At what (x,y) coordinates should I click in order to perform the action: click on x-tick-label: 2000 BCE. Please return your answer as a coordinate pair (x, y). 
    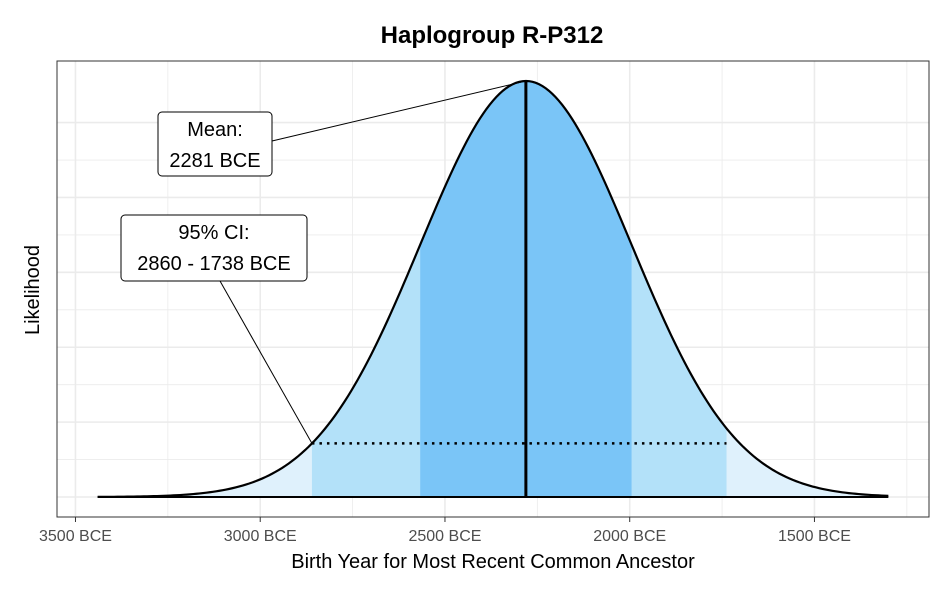
    Looking at the image, I should click on (629, 536).